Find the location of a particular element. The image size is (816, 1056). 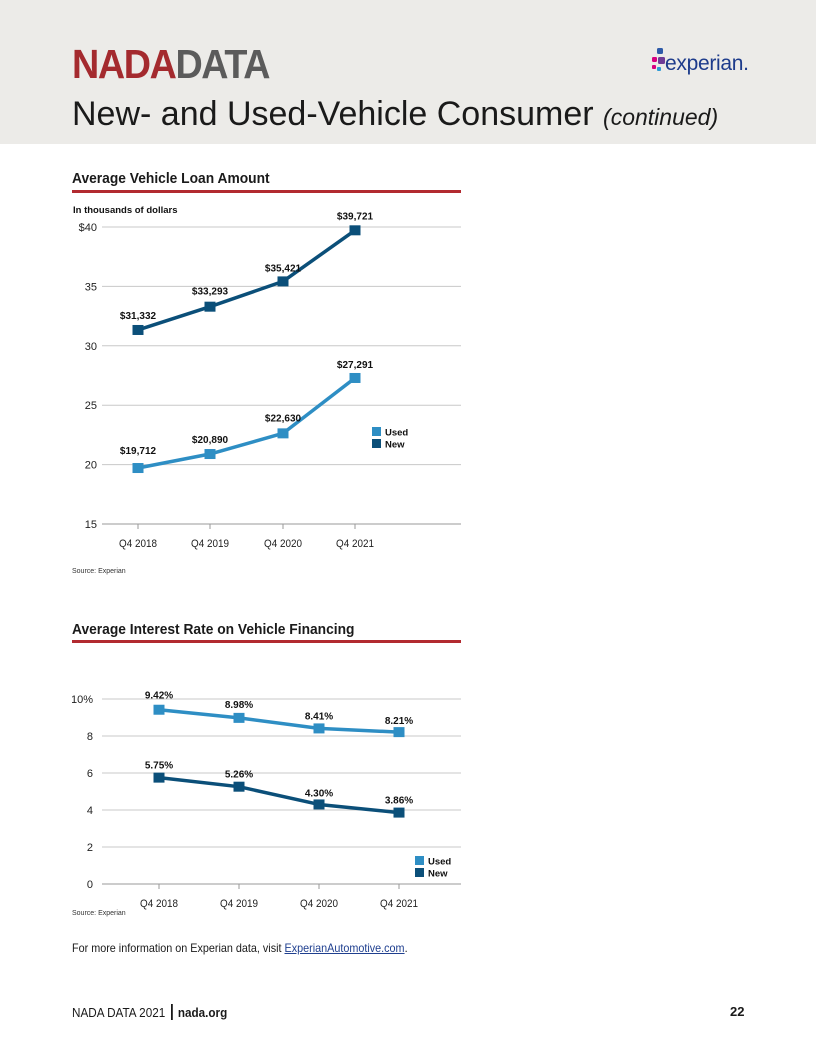

loan-data-label: $39,721 is located at coordinates (355, 216).